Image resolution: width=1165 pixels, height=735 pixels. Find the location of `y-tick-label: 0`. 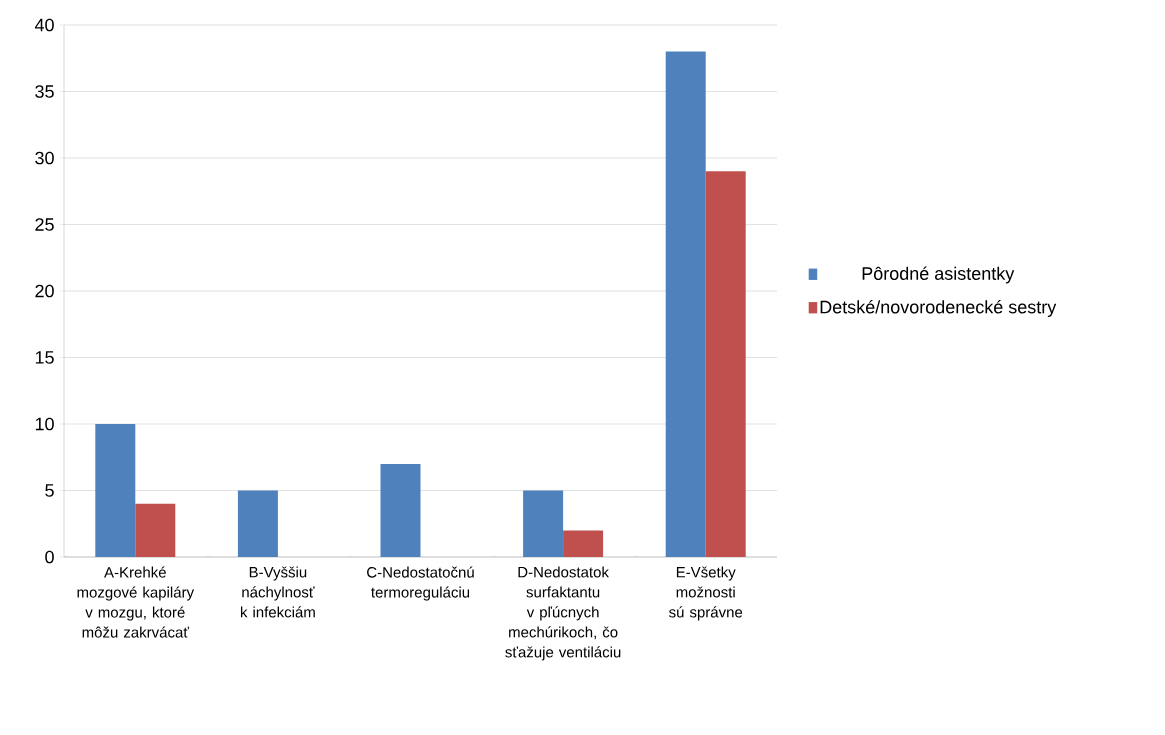

y-tick-label: 0 is located at coordinates (49, 557).